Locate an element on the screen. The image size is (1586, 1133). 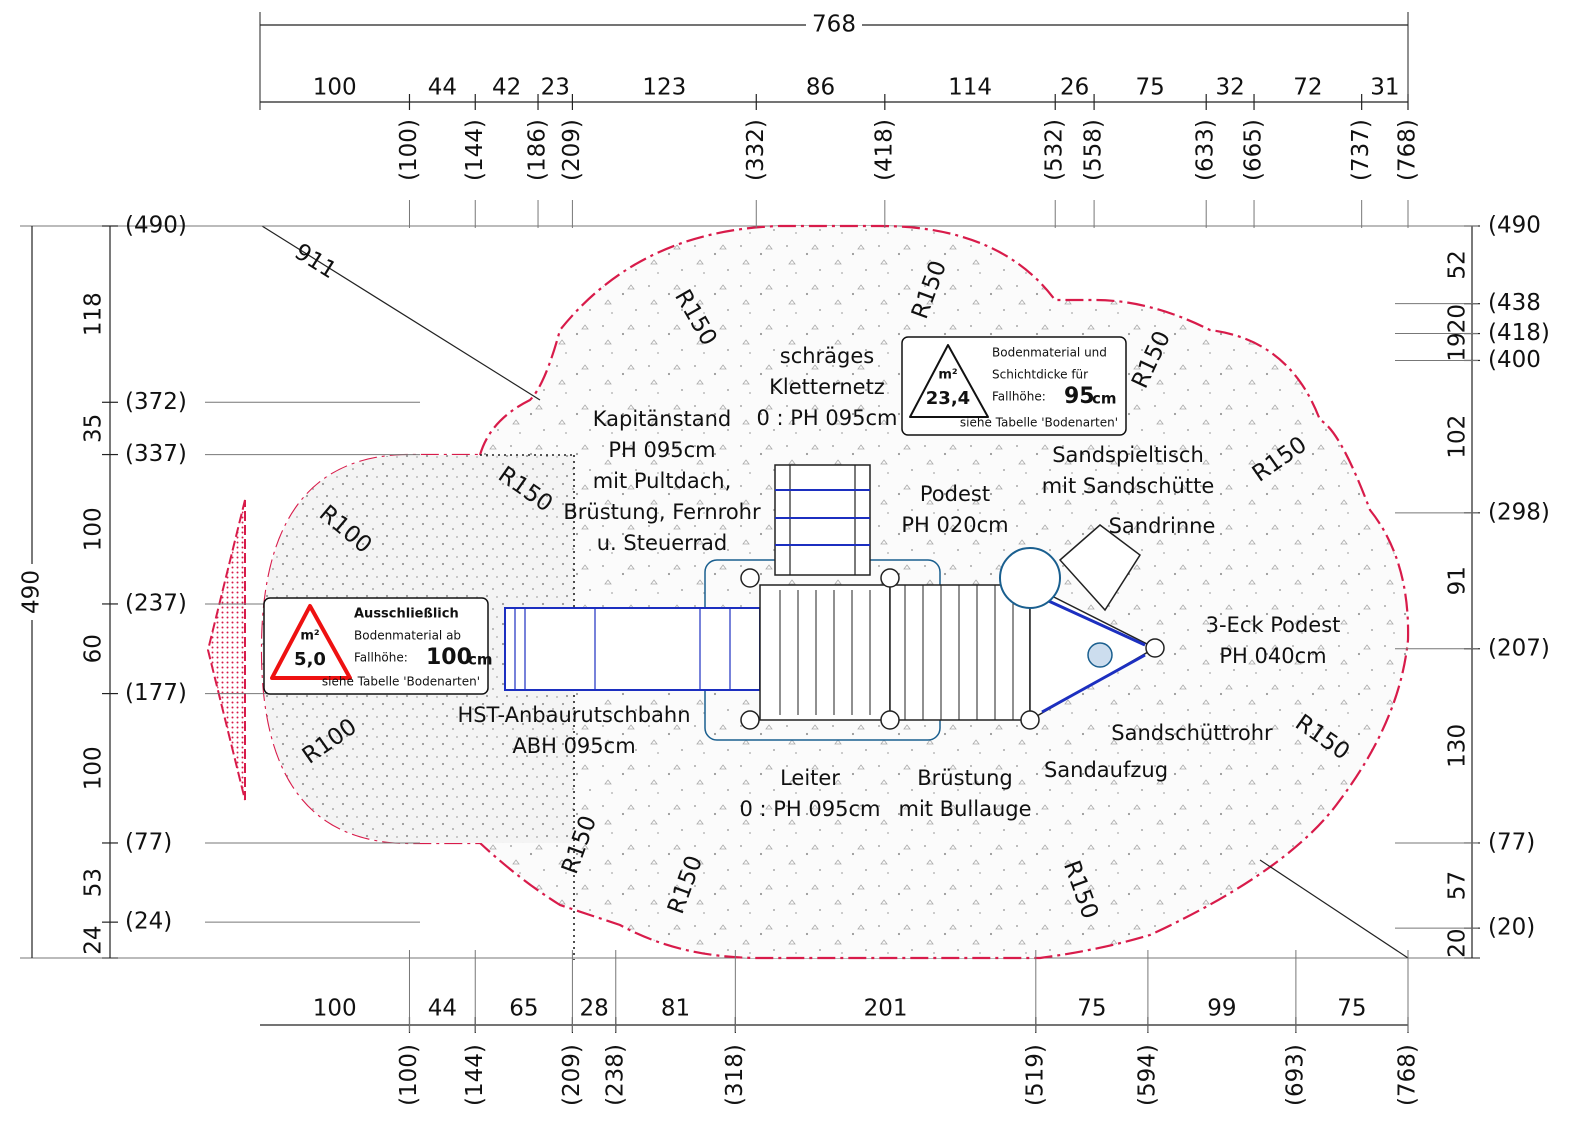
segment-label: 53 is located at coordinates (94, 882).